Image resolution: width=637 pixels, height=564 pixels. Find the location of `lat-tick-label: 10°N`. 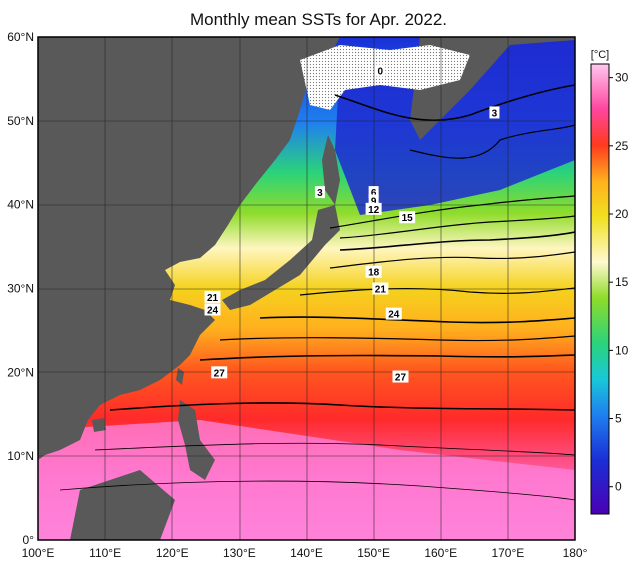

lat-tick-label: 10°N is located at coordinates (20, 456).